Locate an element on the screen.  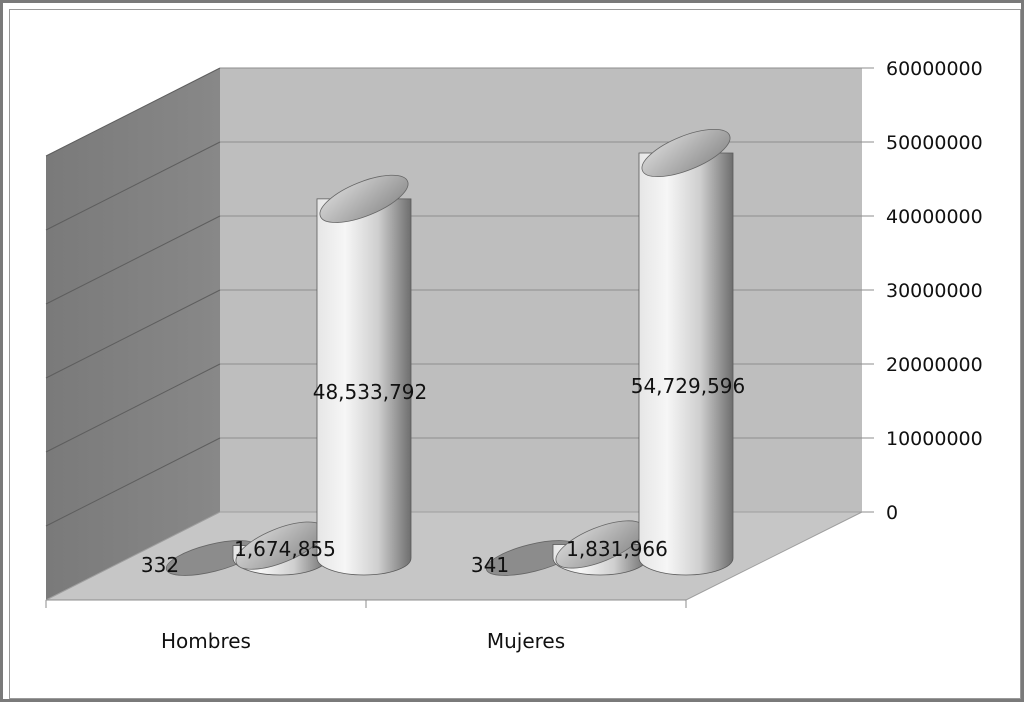
data-label: 1,674,855 is located at coordinates (285, 549).